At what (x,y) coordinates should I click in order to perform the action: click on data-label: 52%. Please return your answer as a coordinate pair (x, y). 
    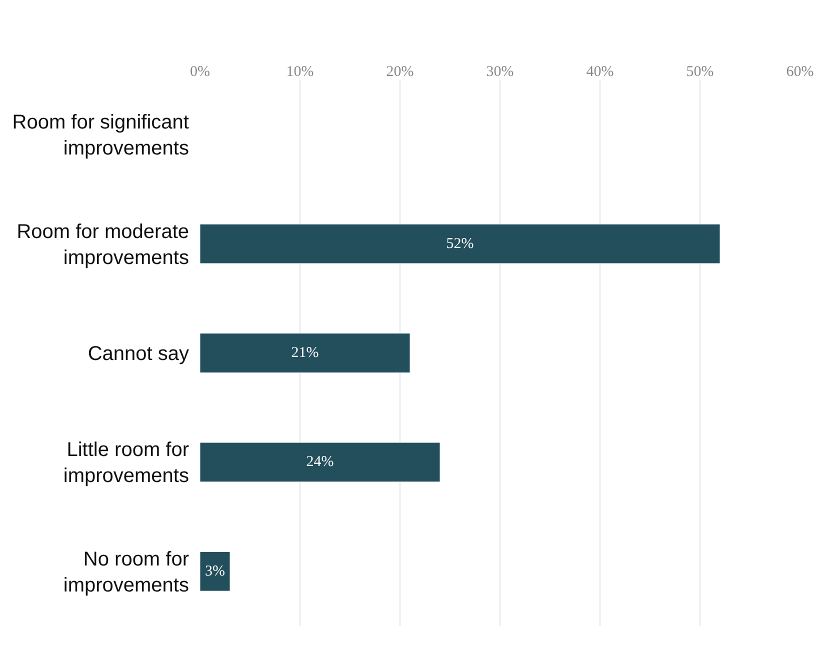
    Looking at the image, I should click on (460, 244).